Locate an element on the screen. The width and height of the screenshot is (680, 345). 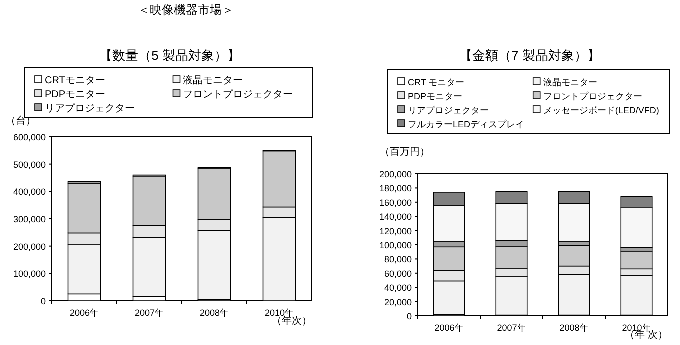
y-tick-label: 500,000 is located at coordinates (29, 165).